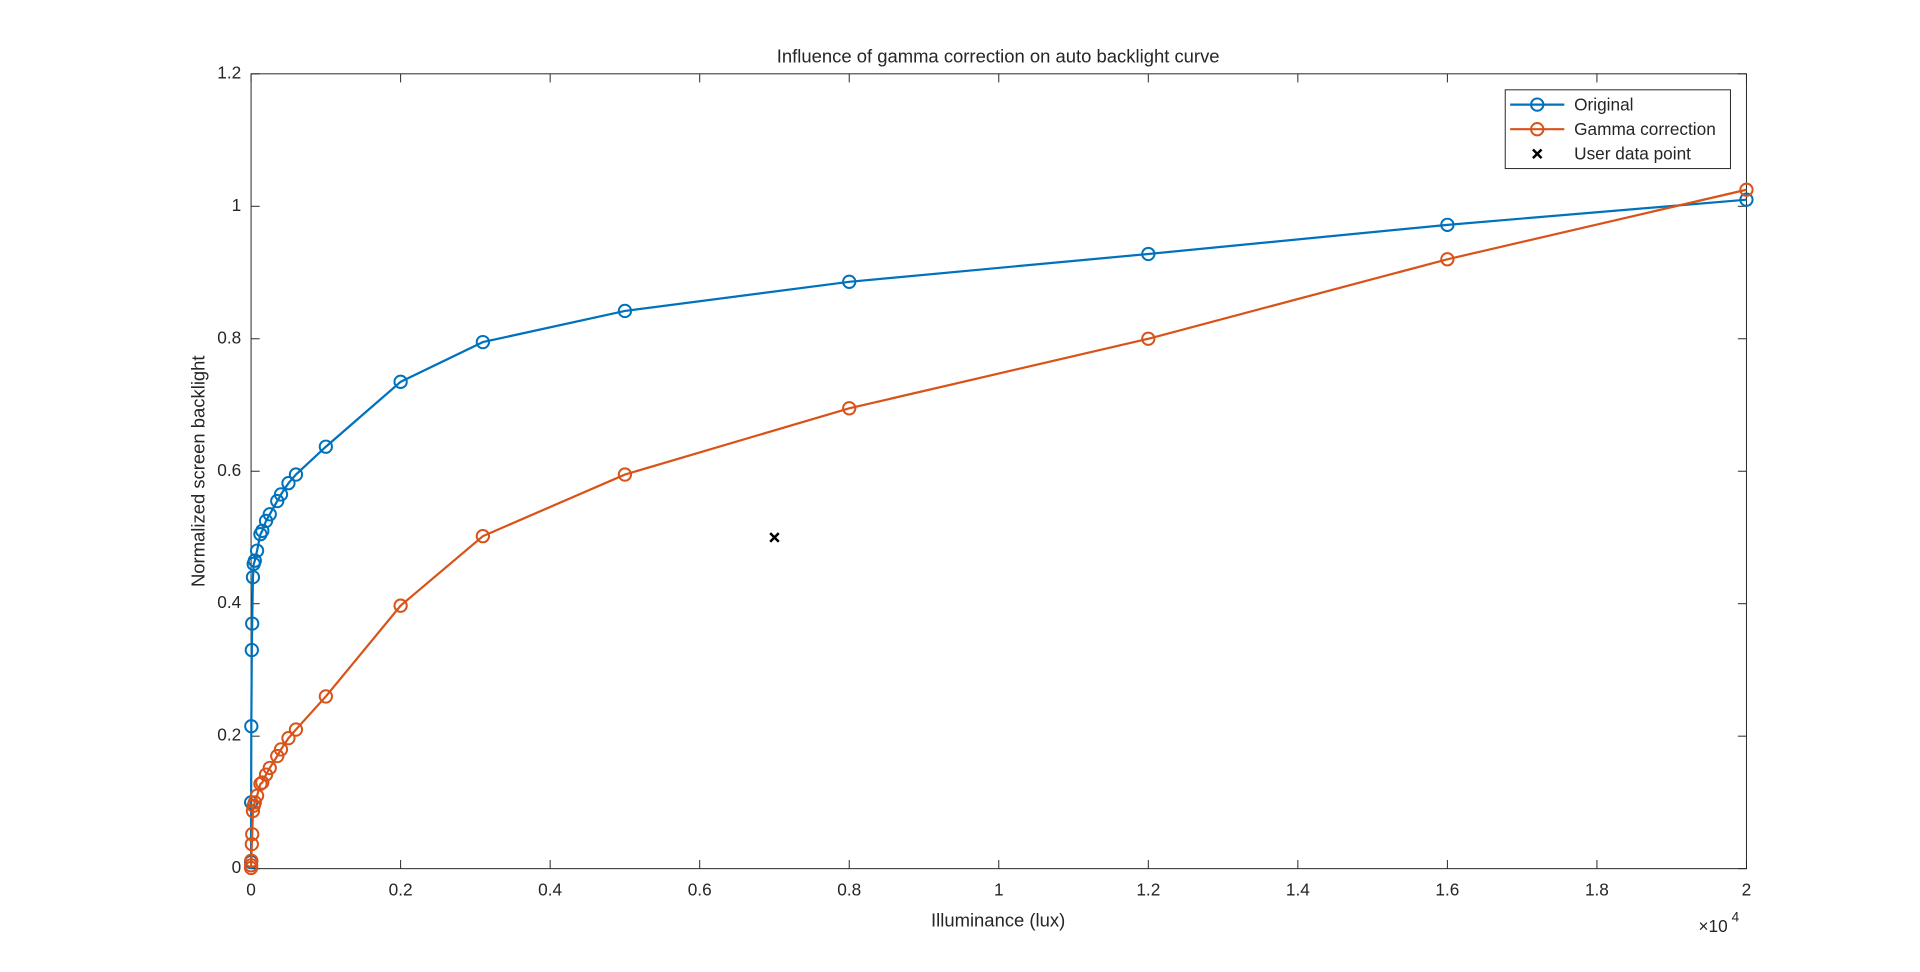  I want to click on legend-label: Original, so click(1603, 104).